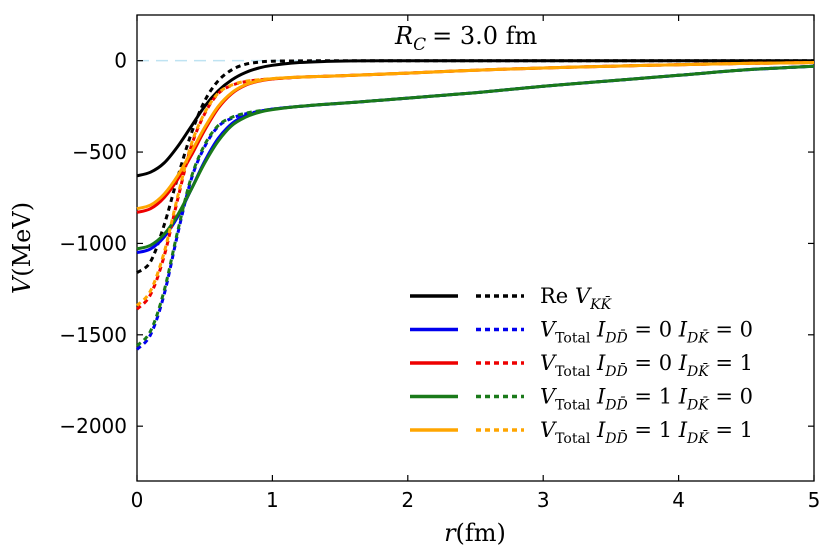  I want to click on legend-label: VTotal IDD̄ = 0 IDK̄ = 0, so click(646, 332).